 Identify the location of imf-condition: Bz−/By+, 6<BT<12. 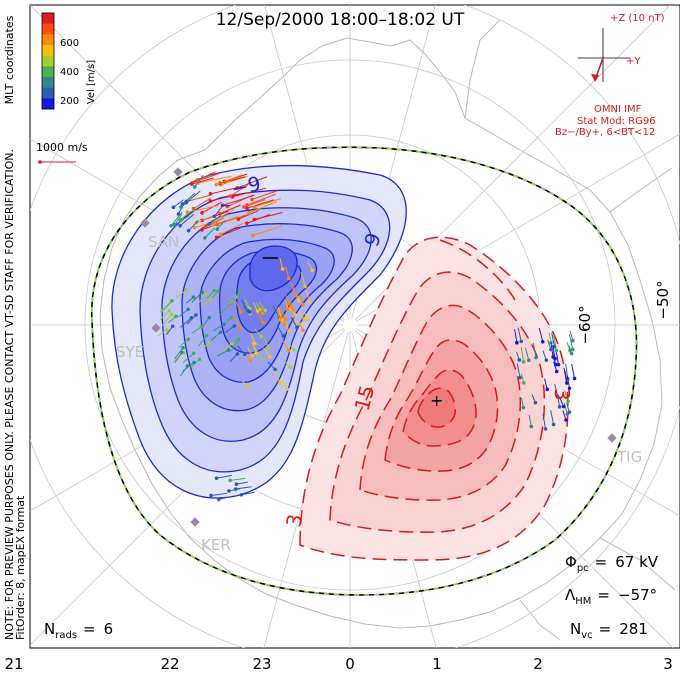
(605, 132).